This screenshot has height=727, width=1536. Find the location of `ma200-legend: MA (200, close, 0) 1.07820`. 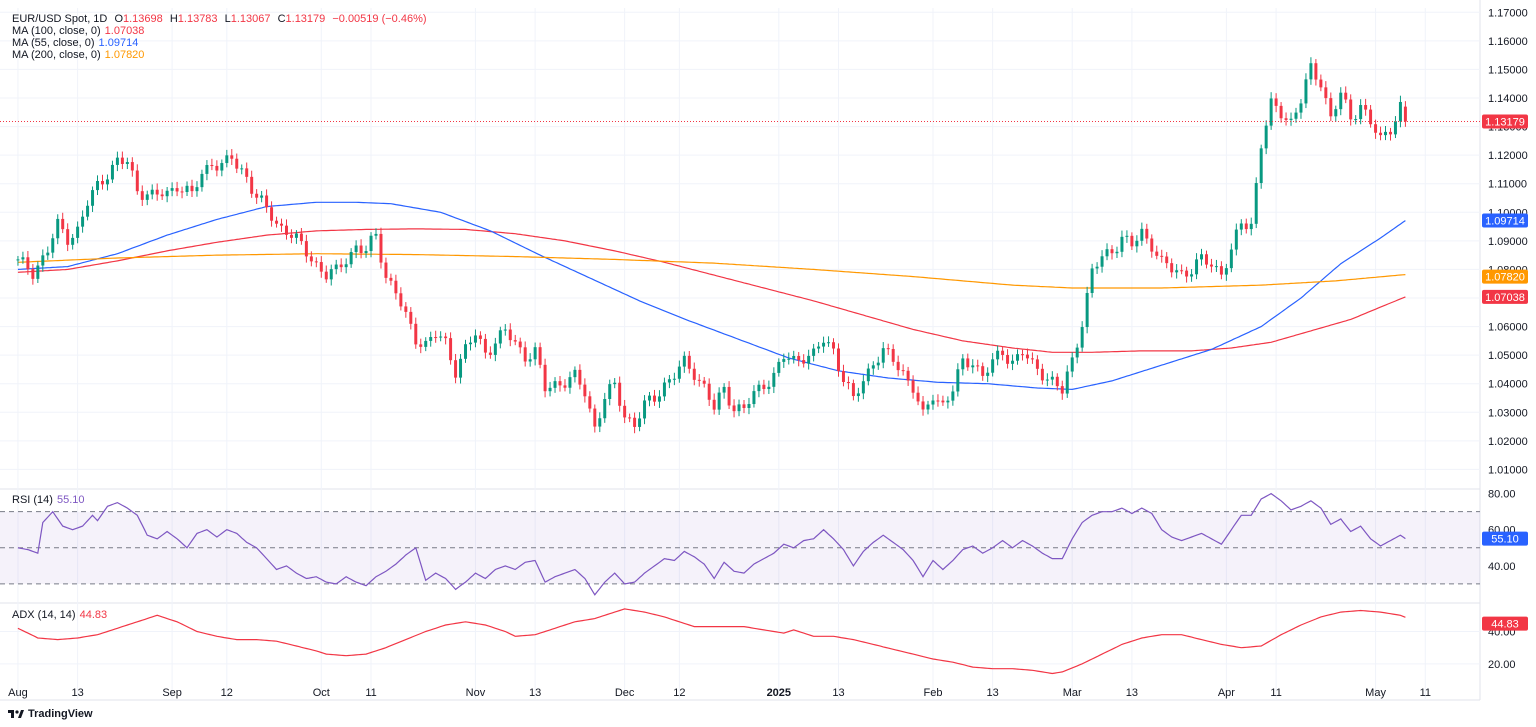

ma200-legend: MA (200, close, 0) 1.07820 is located at coordinates (80, 55).